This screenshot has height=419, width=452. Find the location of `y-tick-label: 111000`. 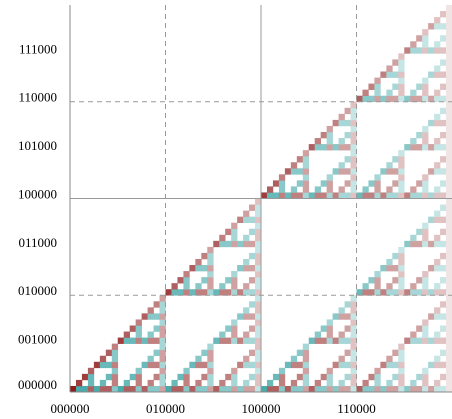

y-tick-label: 111000 is located at coordinates (38, 48).